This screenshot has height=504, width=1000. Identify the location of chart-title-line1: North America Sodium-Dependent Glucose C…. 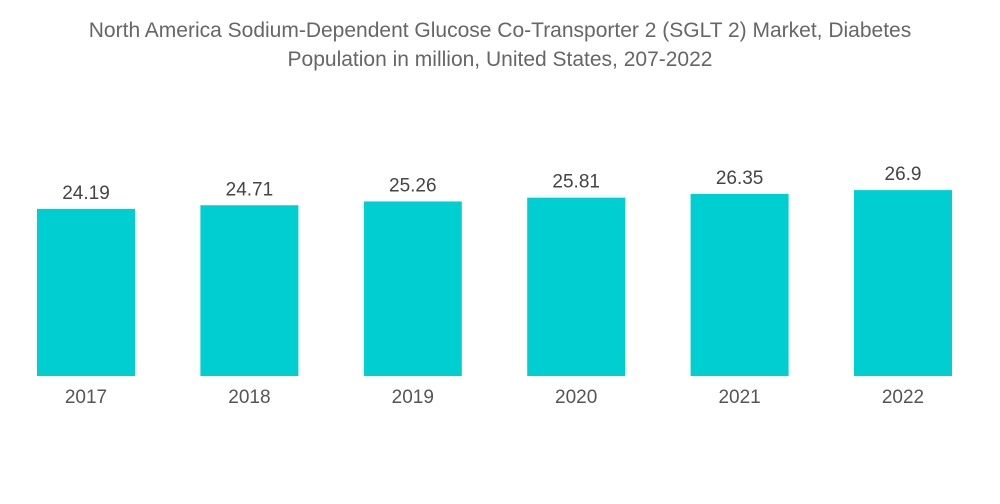
(500, 30).